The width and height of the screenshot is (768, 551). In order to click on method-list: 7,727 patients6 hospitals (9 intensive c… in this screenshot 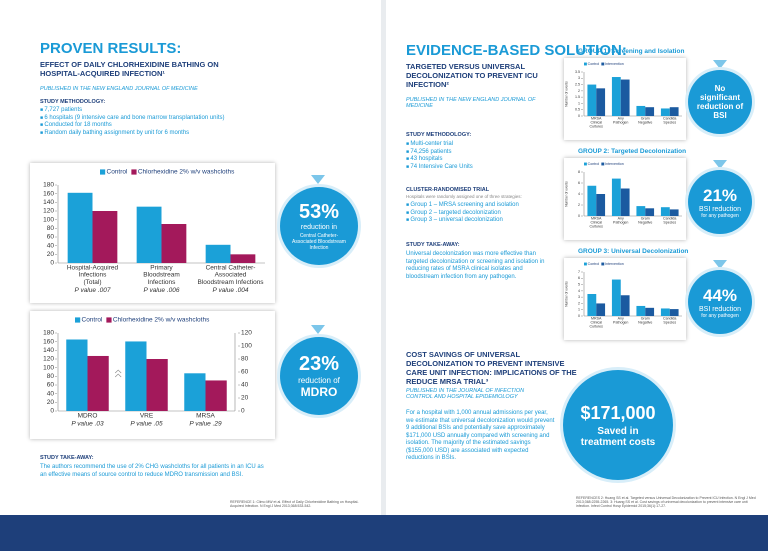, I will do `click(155, 122)`.